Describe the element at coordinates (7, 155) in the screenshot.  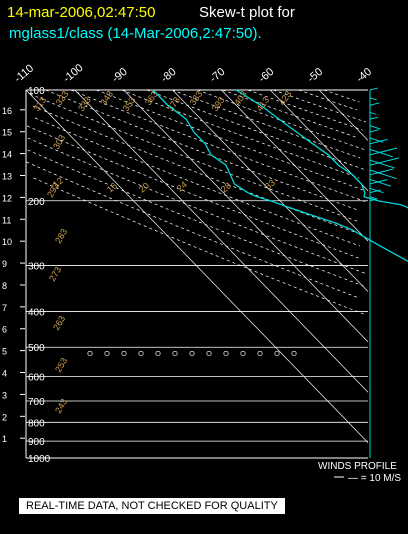
I see `height-tick-14: 14` at that location.